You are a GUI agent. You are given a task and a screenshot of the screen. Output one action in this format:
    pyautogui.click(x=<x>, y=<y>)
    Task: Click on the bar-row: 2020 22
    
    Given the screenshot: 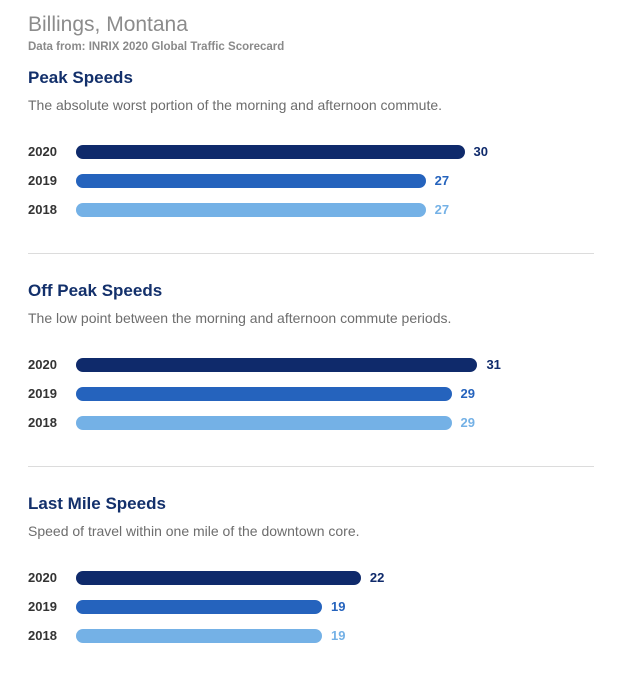 What is the action you would take?
    pyautogui.click(x=310, y=578)
    